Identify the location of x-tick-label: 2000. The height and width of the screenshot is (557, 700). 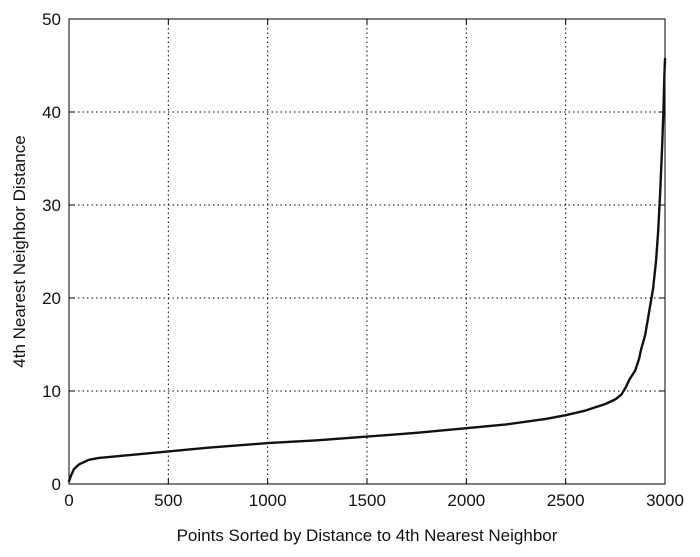
(466, 500).